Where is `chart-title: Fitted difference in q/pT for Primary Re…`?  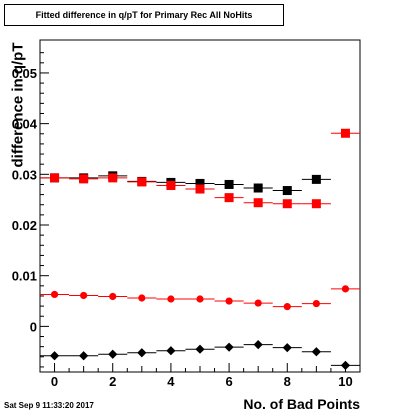 chart-title: Fitted difference in q/pT for Primary Re… is located at coordinates (144, 15).